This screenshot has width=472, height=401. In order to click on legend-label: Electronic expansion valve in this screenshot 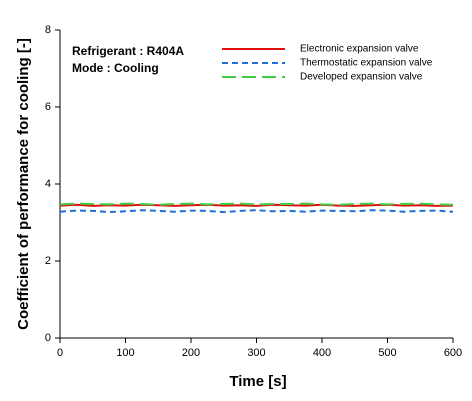, I will do `click(359, 49)`.